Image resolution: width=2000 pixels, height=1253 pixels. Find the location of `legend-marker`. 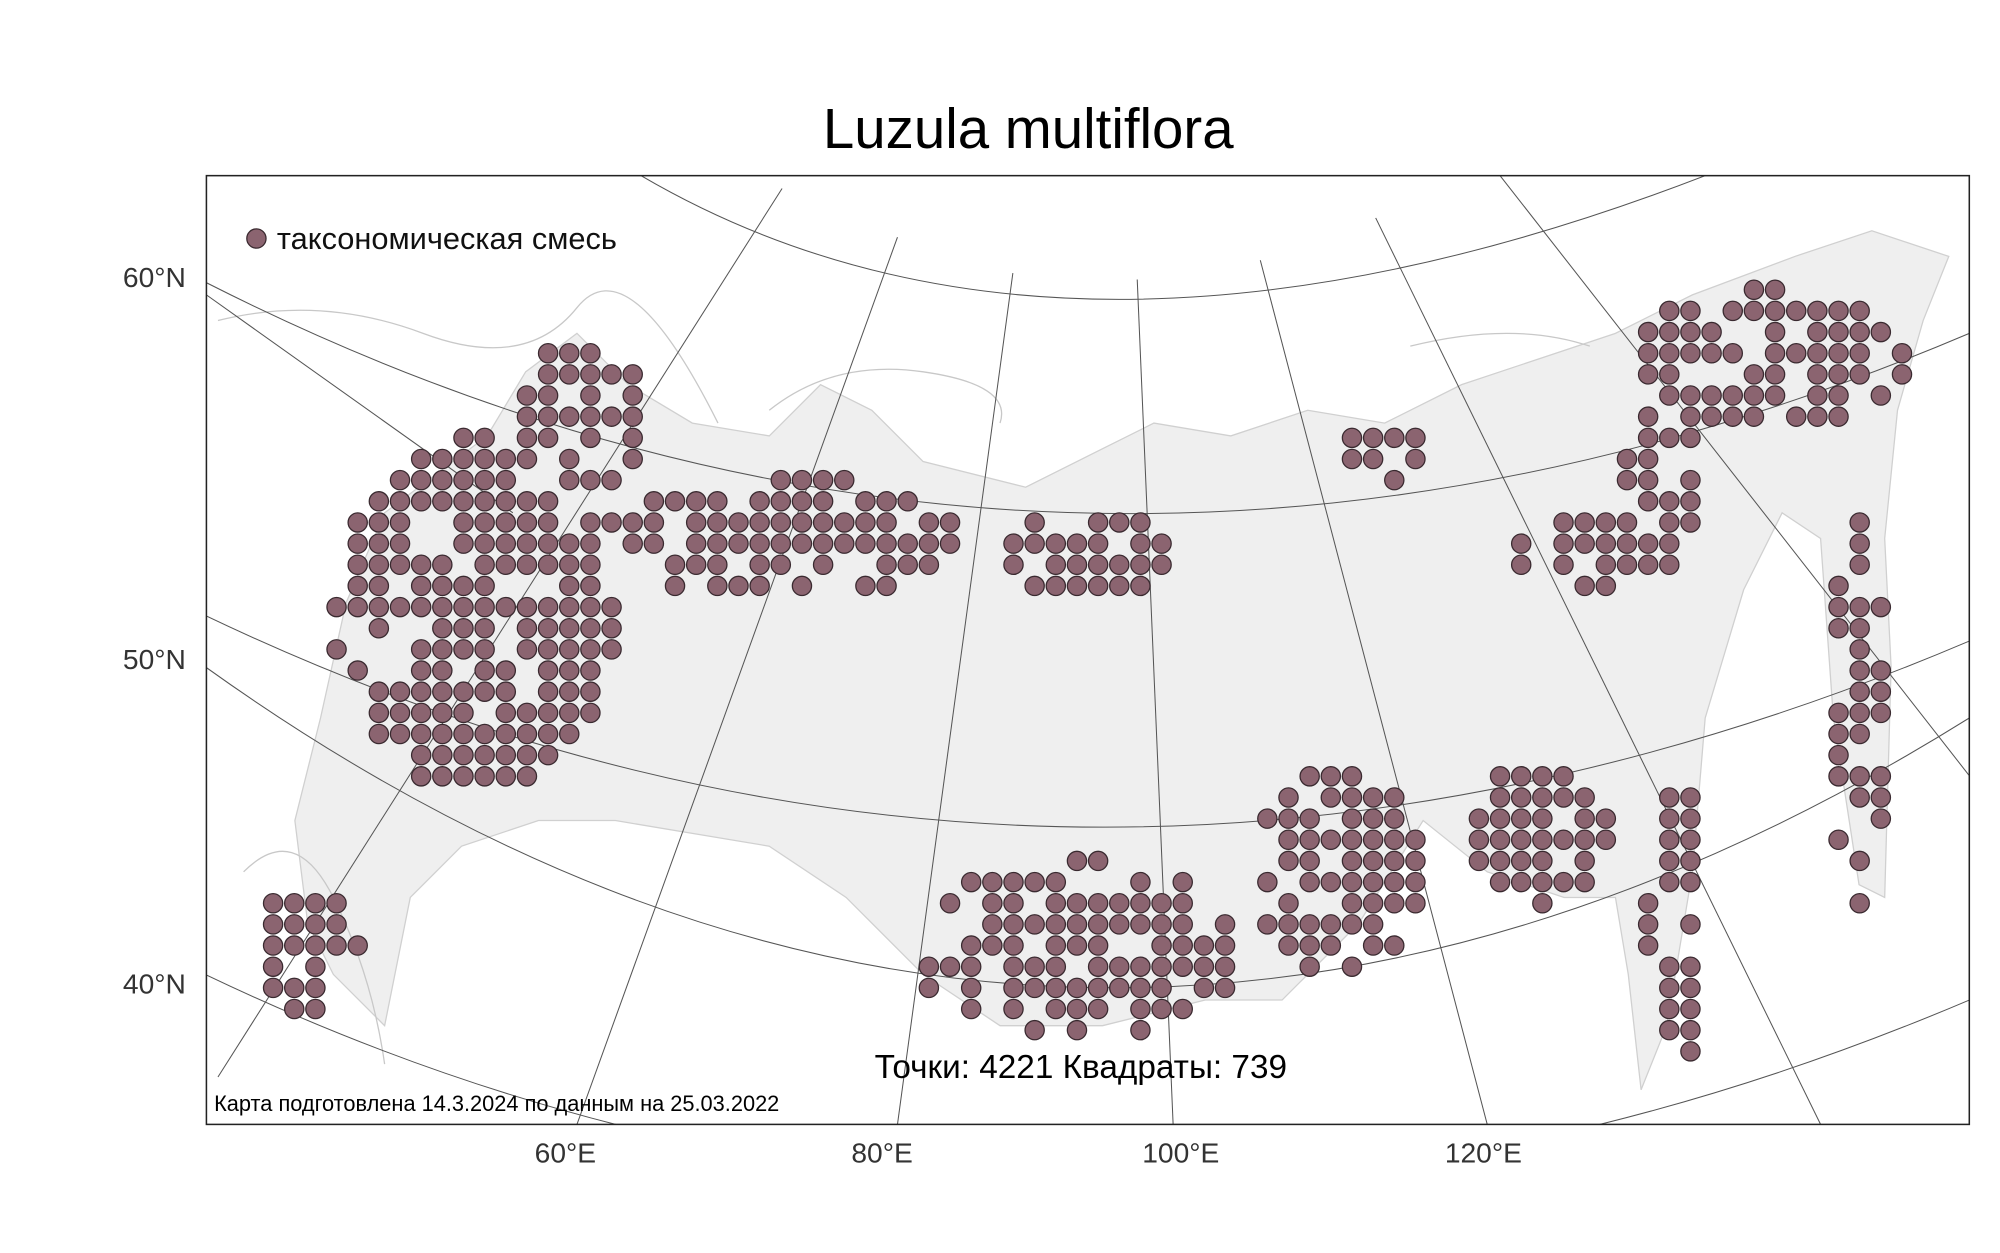

legend-marker is located at coordinates (256, 238).